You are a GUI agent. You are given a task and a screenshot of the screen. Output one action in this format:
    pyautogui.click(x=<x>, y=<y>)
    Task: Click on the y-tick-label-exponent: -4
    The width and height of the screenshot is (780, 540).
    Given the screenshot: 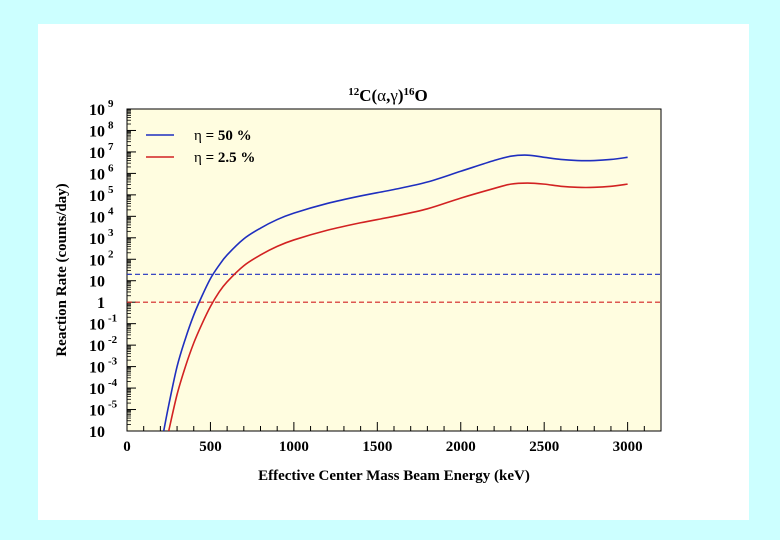 What is the action you would take?
    pyautogui.click(x=113, y=383)
    